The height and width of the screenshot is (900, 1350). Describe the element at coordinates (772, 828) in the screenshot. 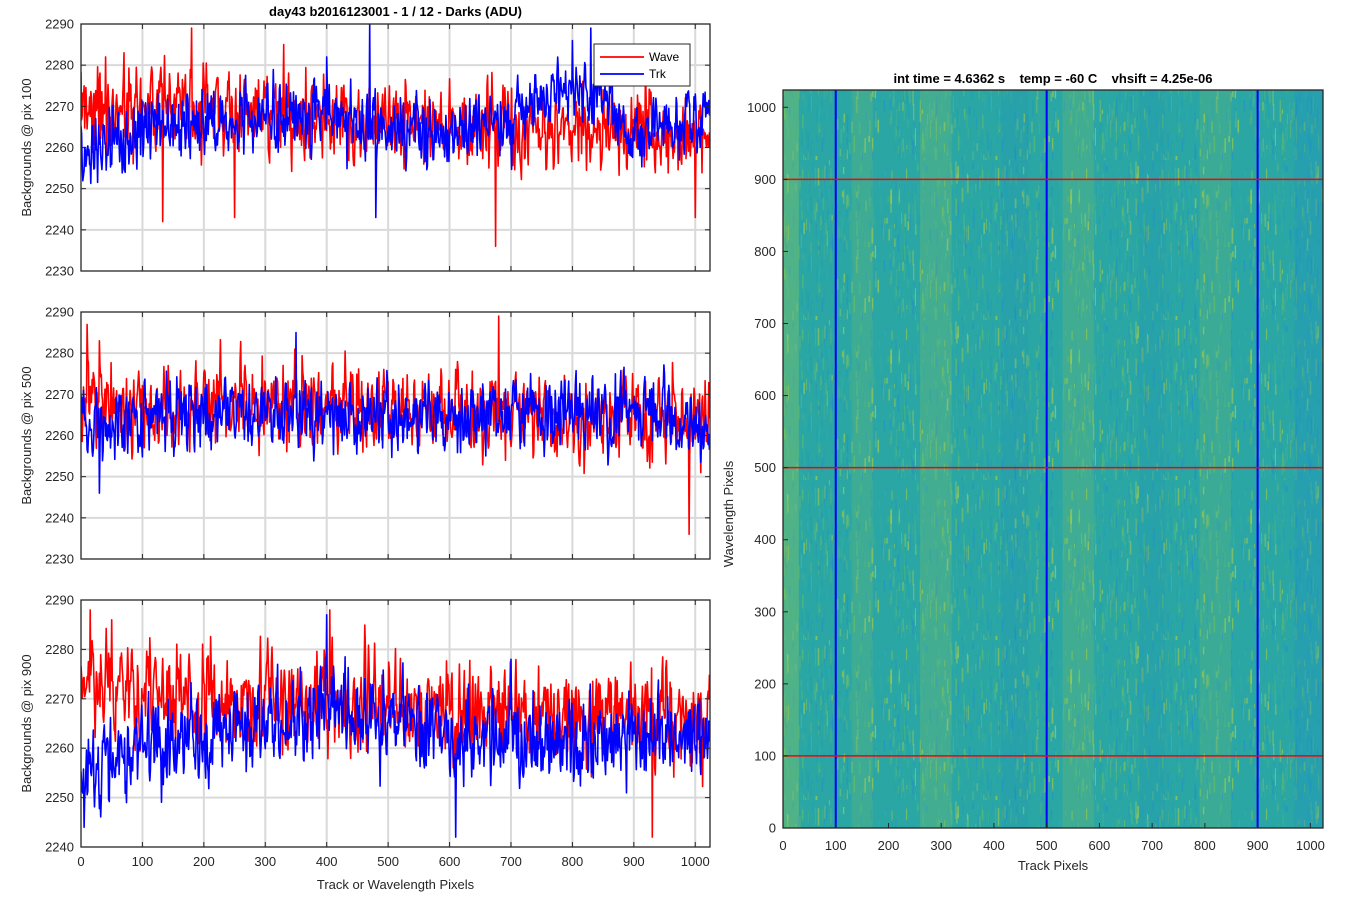

I see `y-tick-label: 0` at that location.